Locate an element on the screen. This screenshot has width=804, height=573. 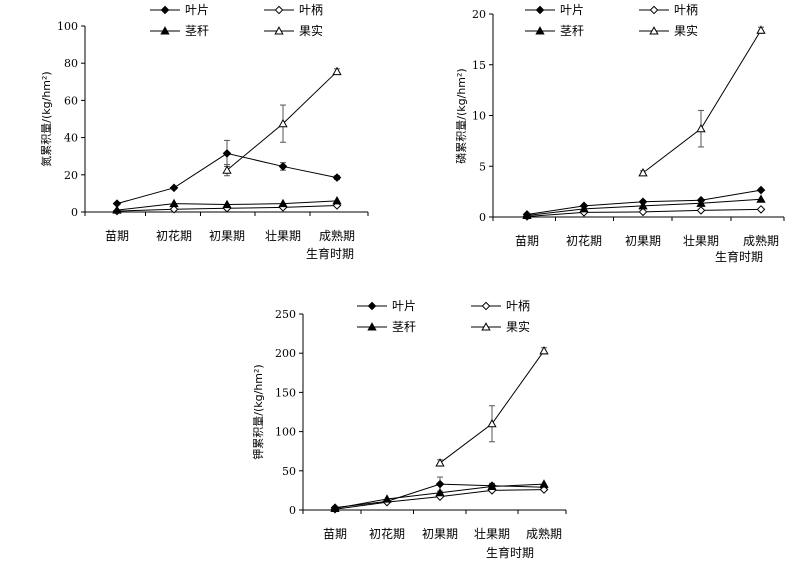
y-tick-label: 10 is located at coordinates (479, 116).